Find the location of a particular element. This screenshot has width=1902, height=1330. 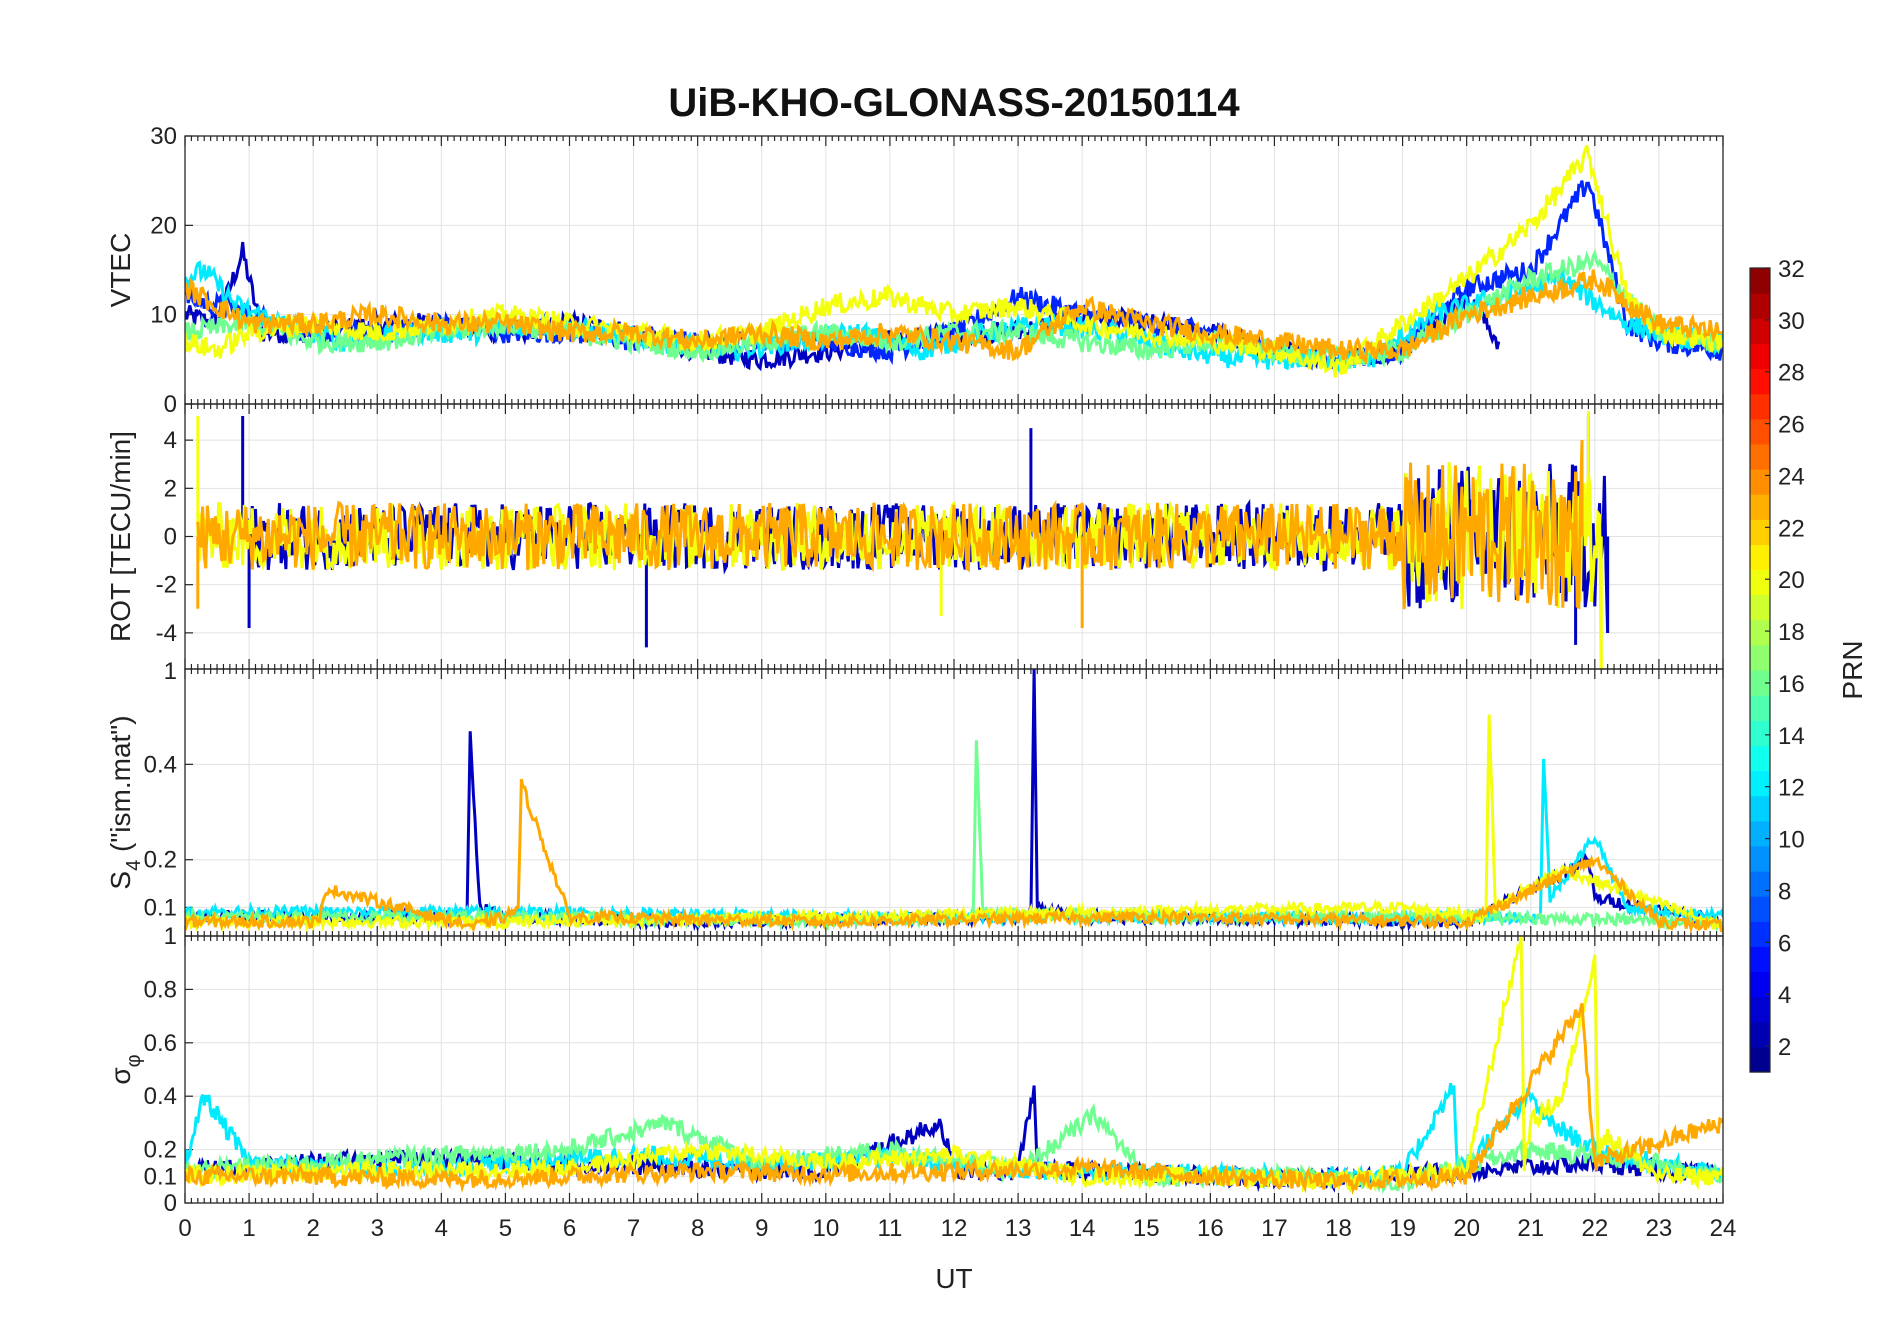

x-axis-ticks: 0 1 2 3 4 5 6 7 8 9 10 11 12 13 14 15 16 17 18 19 20 21 22 23 24 is located at coordinates (957, 1228).